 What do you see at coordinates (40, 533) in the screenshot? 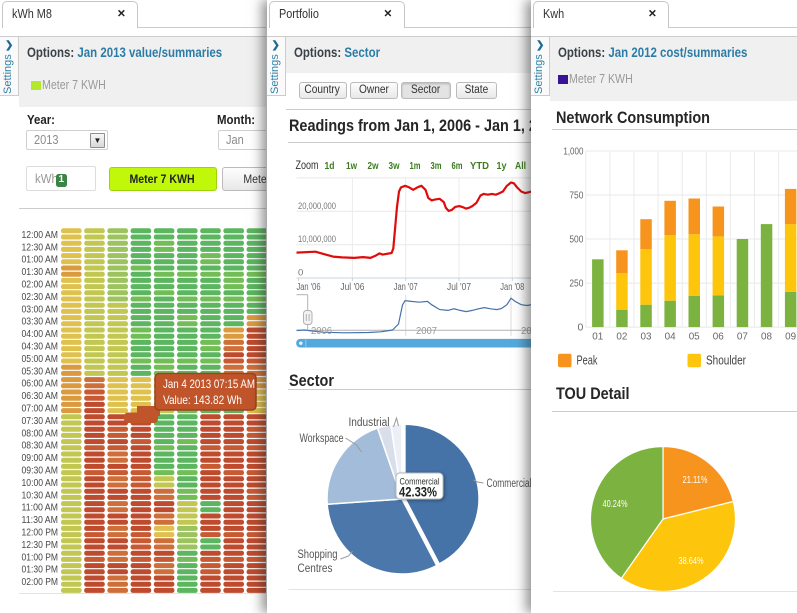
I see `svg-text: 12:00 PM` at bounding box center [40, 533].